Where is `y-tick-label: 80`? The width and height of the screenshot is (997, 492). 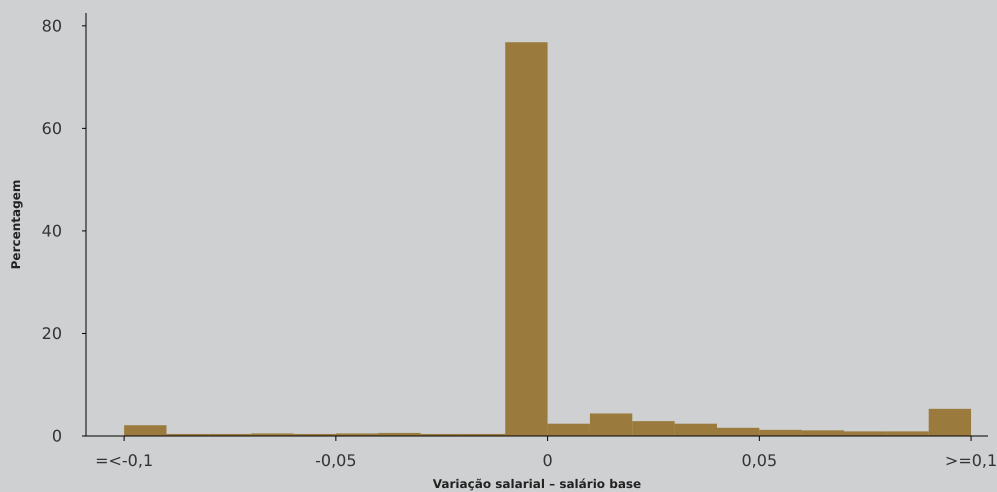
y-tick-label: 80 is located at coordinates (52, 26).